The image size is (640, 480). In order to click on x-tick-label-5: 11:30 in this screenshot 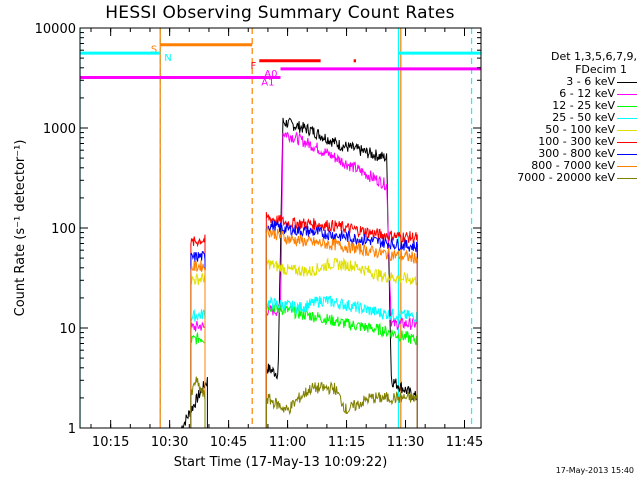, I will do `click(405, 442)`.